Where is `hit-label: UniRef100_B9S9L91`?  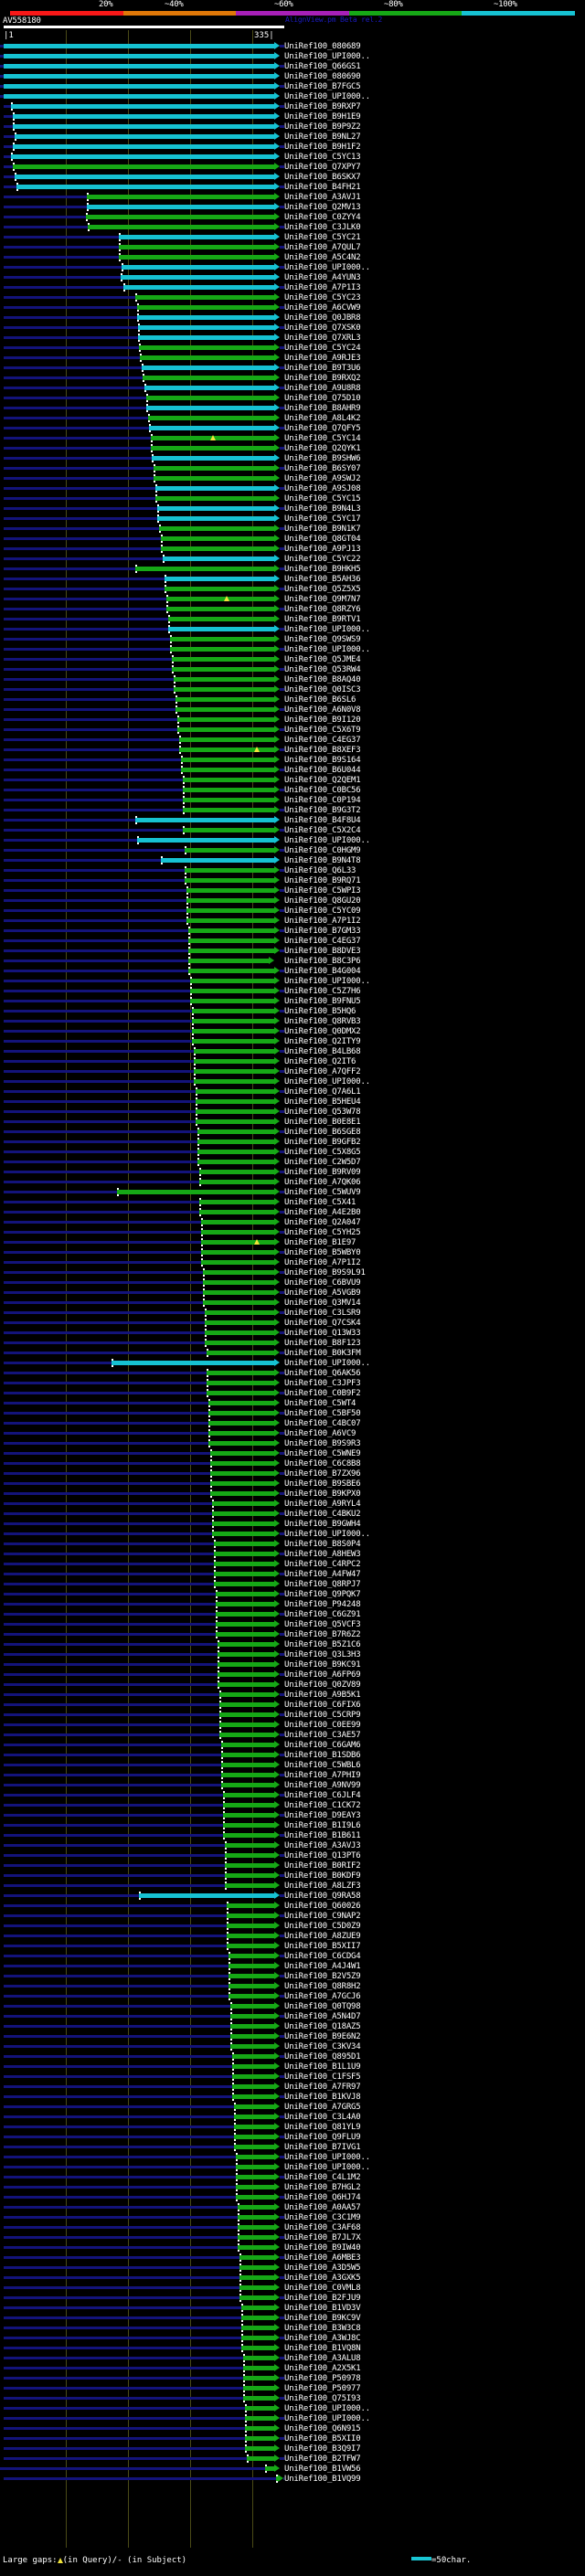 hit-label: UniRef100_B9S9L91 is located at coordinates (325, 1272).